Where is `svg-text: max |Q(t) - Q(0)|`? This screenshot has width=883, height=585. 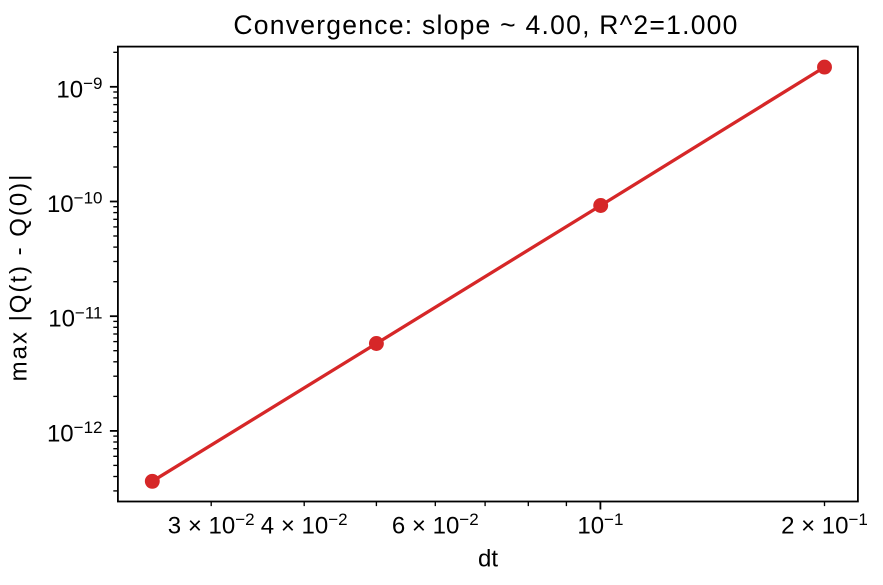 svg-text: max |Q(t) - Q(0)| is located at coordinates (19, 277).